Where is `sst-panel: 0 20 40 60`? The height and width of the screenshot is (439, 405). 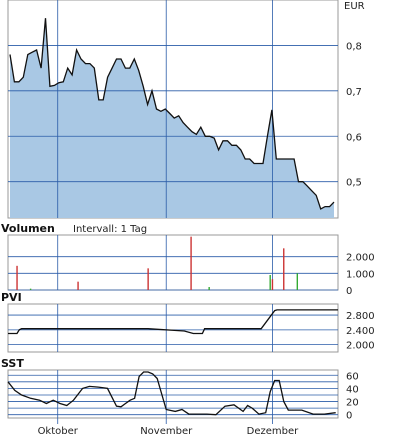 sst-panel: 0 20 40 60 is located at coordinates (183, 395).